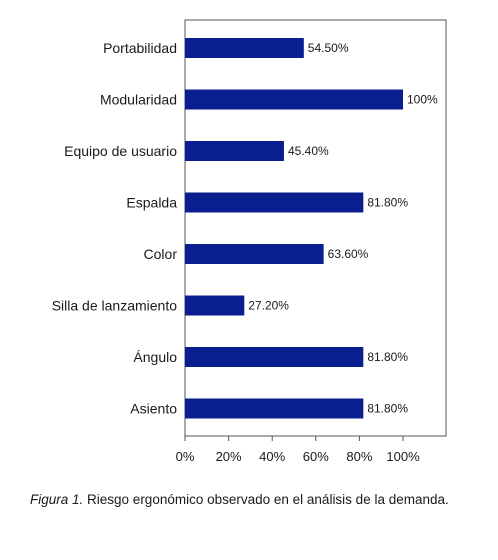 The image size is (498, 560). I want to click on value-label-1: 100%, so click(422, 100).